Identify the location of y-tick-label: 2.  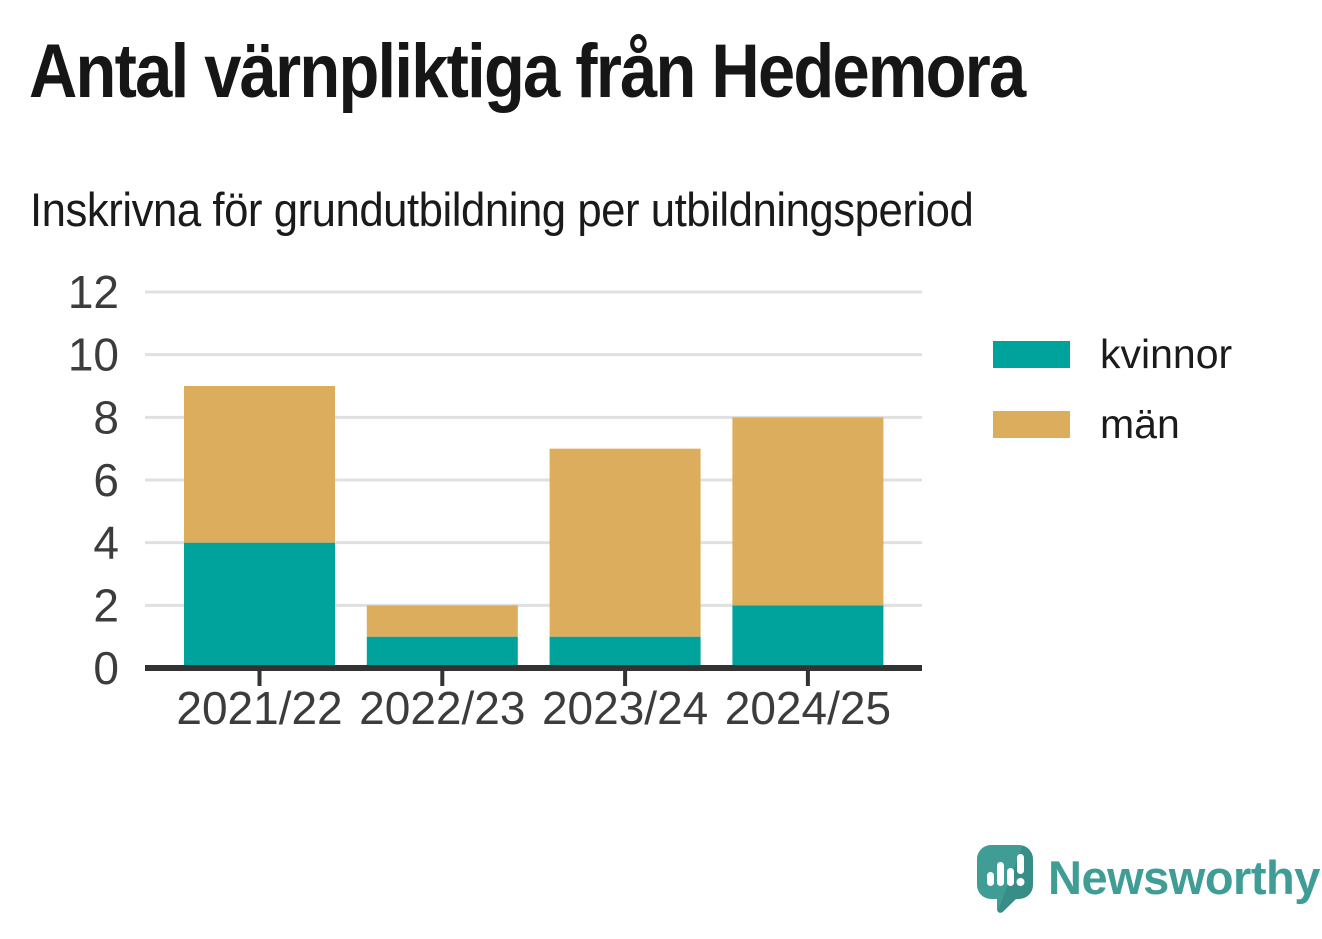
(106, 605).